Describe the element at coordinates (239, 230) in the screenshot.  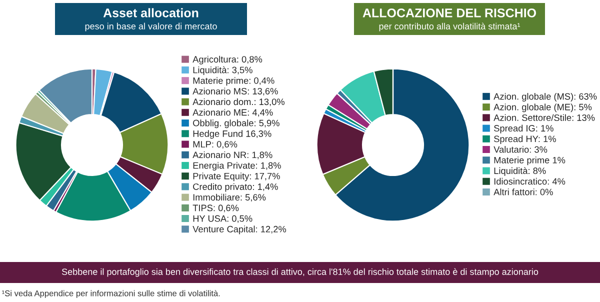
I see `legend-label: Venture Capital: 12,2%` at that location.